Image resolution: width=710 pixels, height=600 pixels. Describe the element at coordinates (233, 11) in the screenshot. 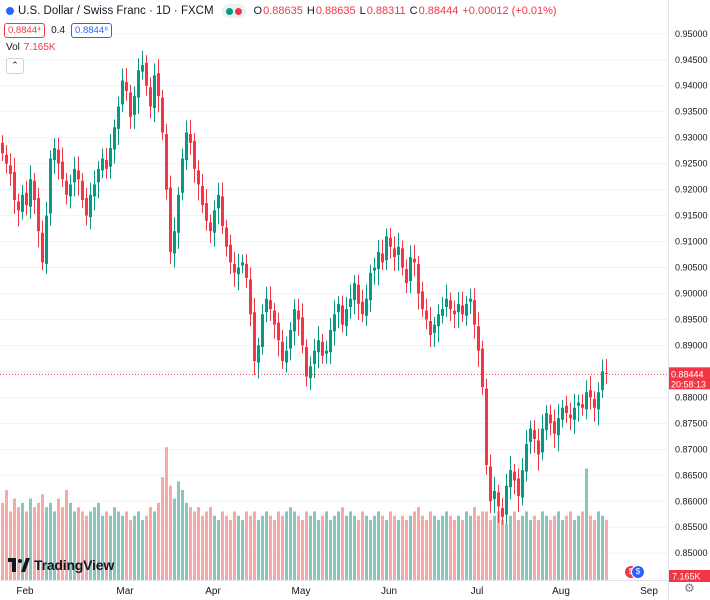

I see `market-status-badge` at that location.